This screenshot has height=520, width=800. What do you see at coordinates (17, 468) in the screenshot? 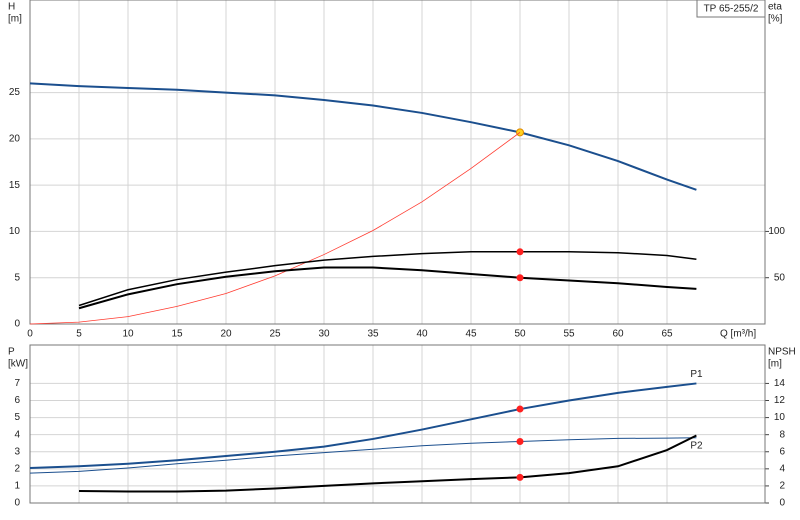
I see `y-tick-label: 2` at bounding box center [17, 468].